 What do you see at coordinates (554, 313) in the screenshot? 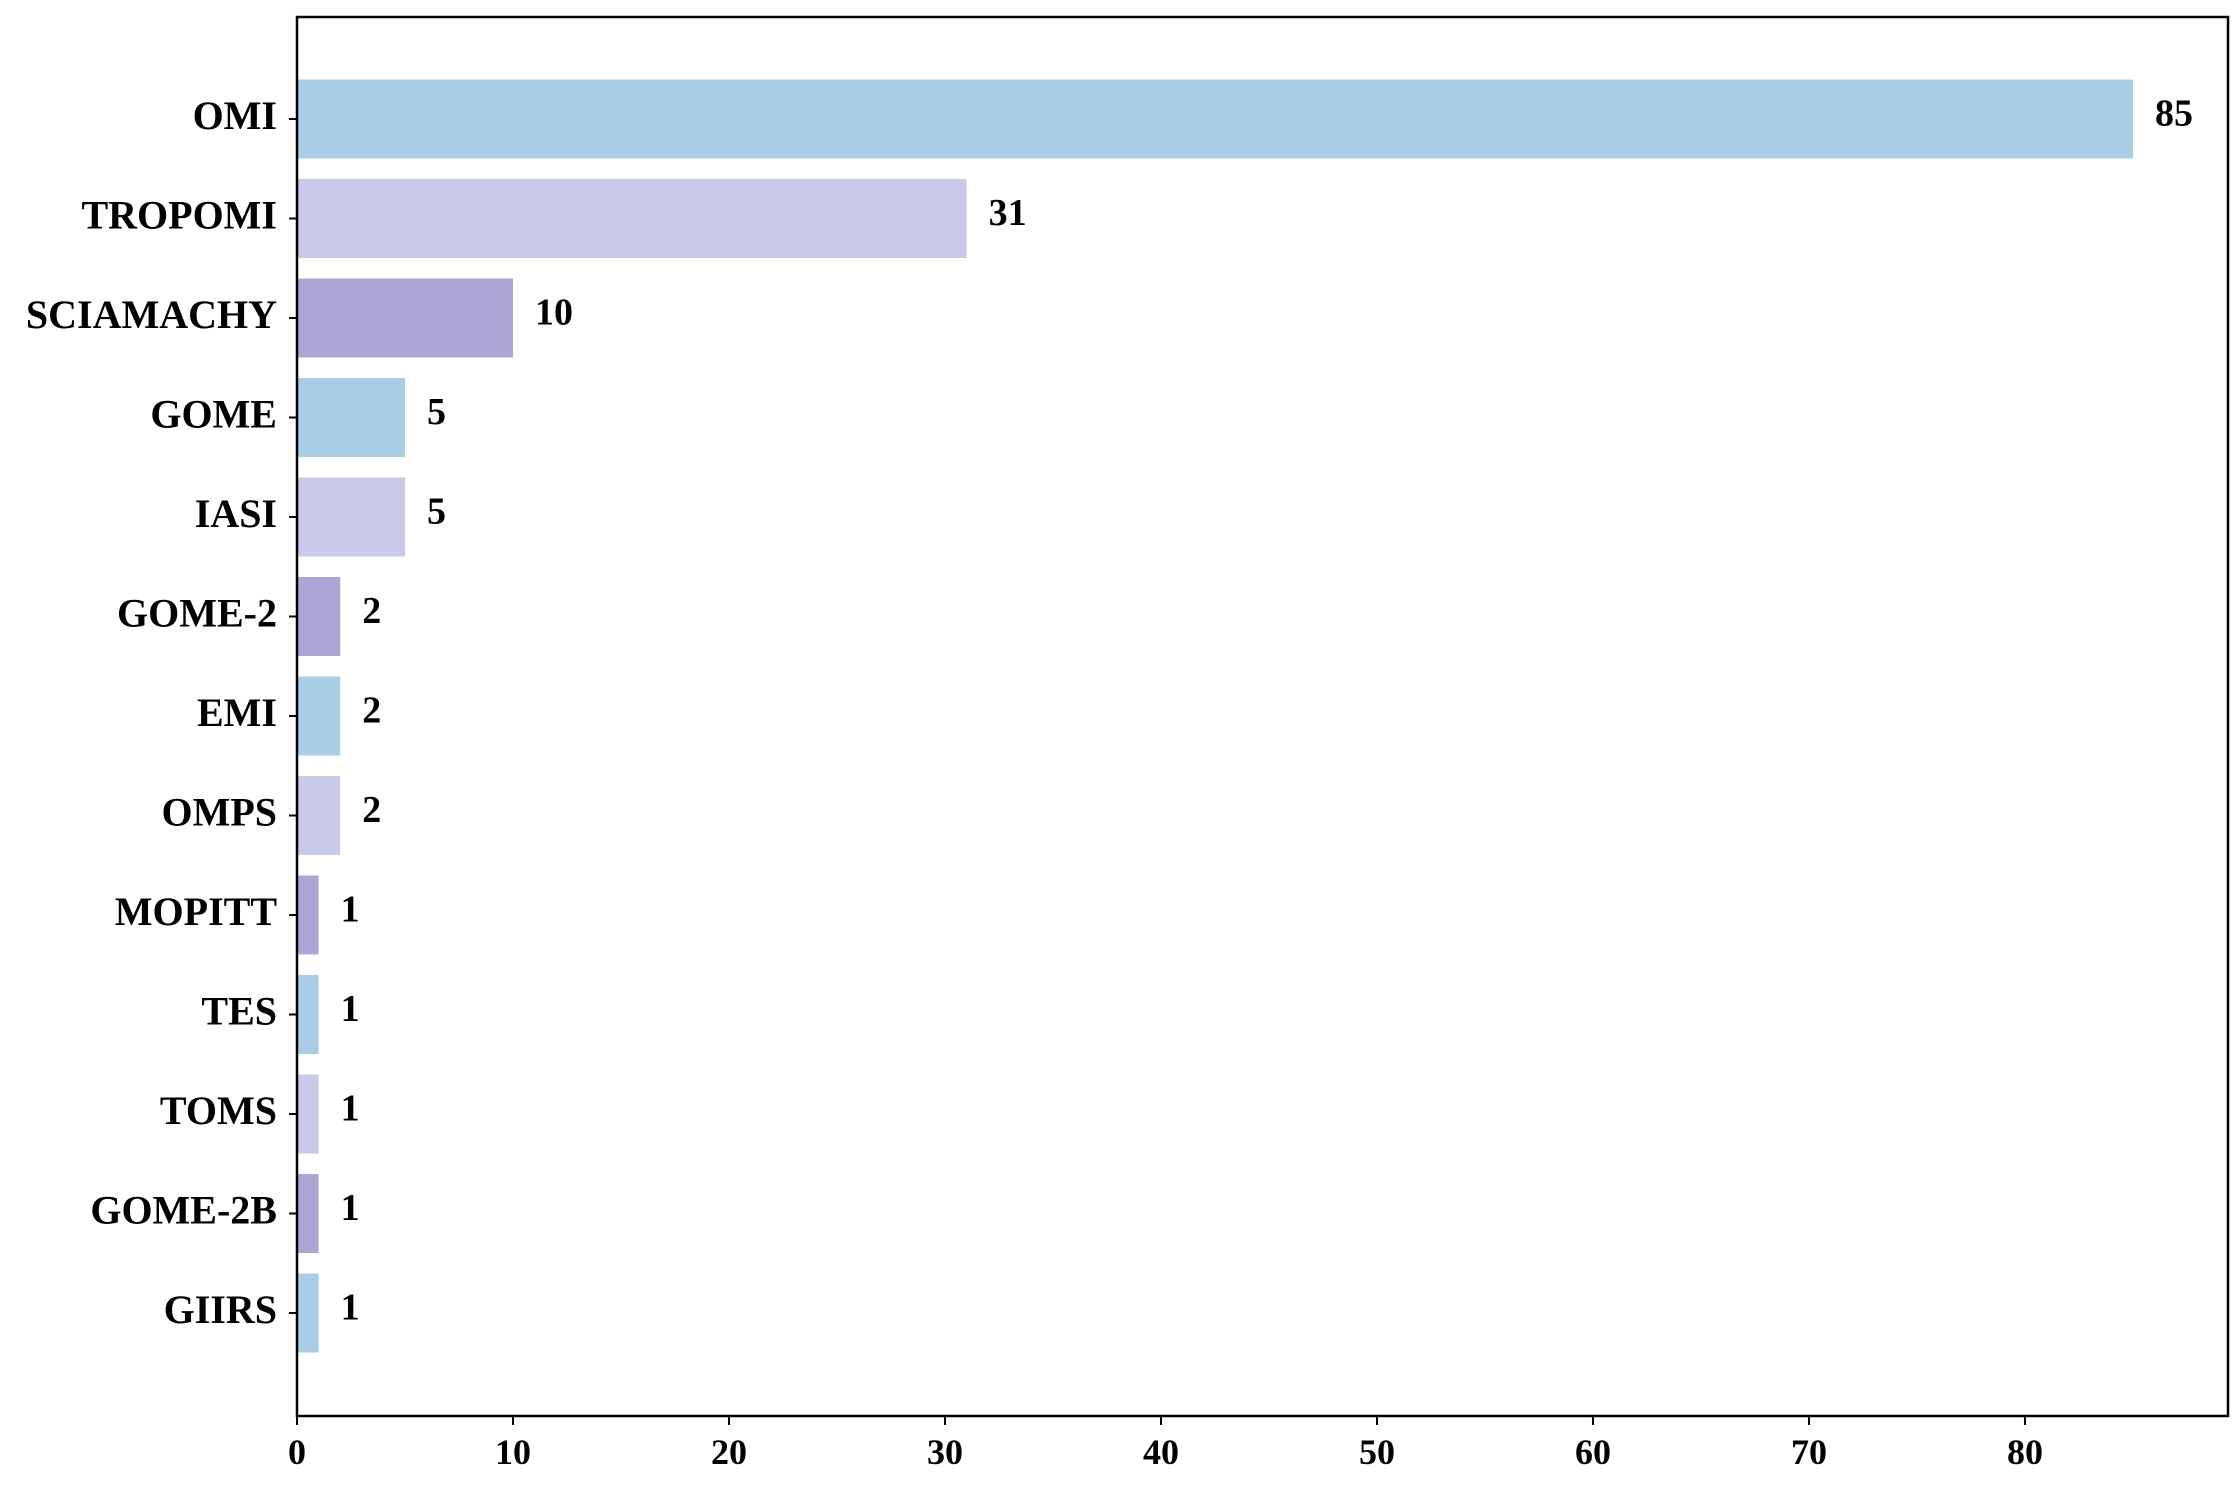
I see `data-label: 10` at bounding box center [554, 313].